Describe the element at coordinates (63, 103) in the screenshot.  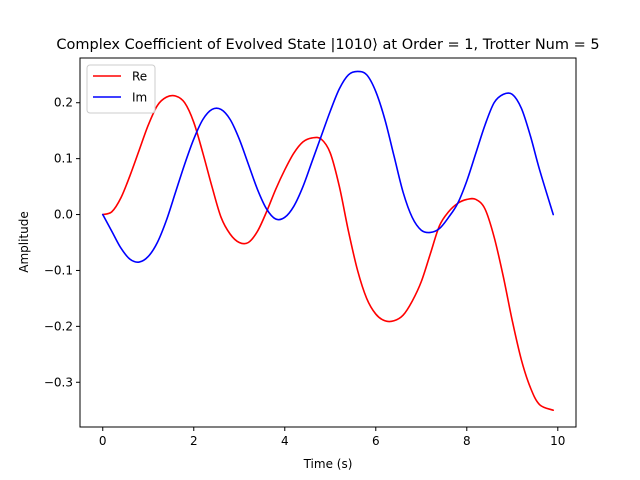
I see `y-tick-label: 0.2` at that location.